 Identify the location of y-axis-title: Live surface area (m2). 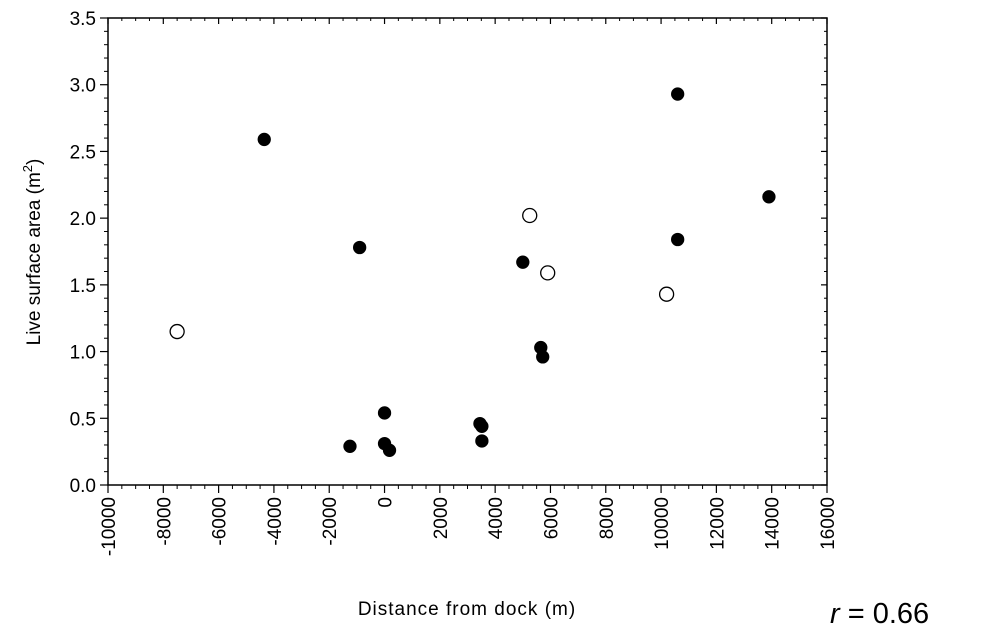
(32, 252).